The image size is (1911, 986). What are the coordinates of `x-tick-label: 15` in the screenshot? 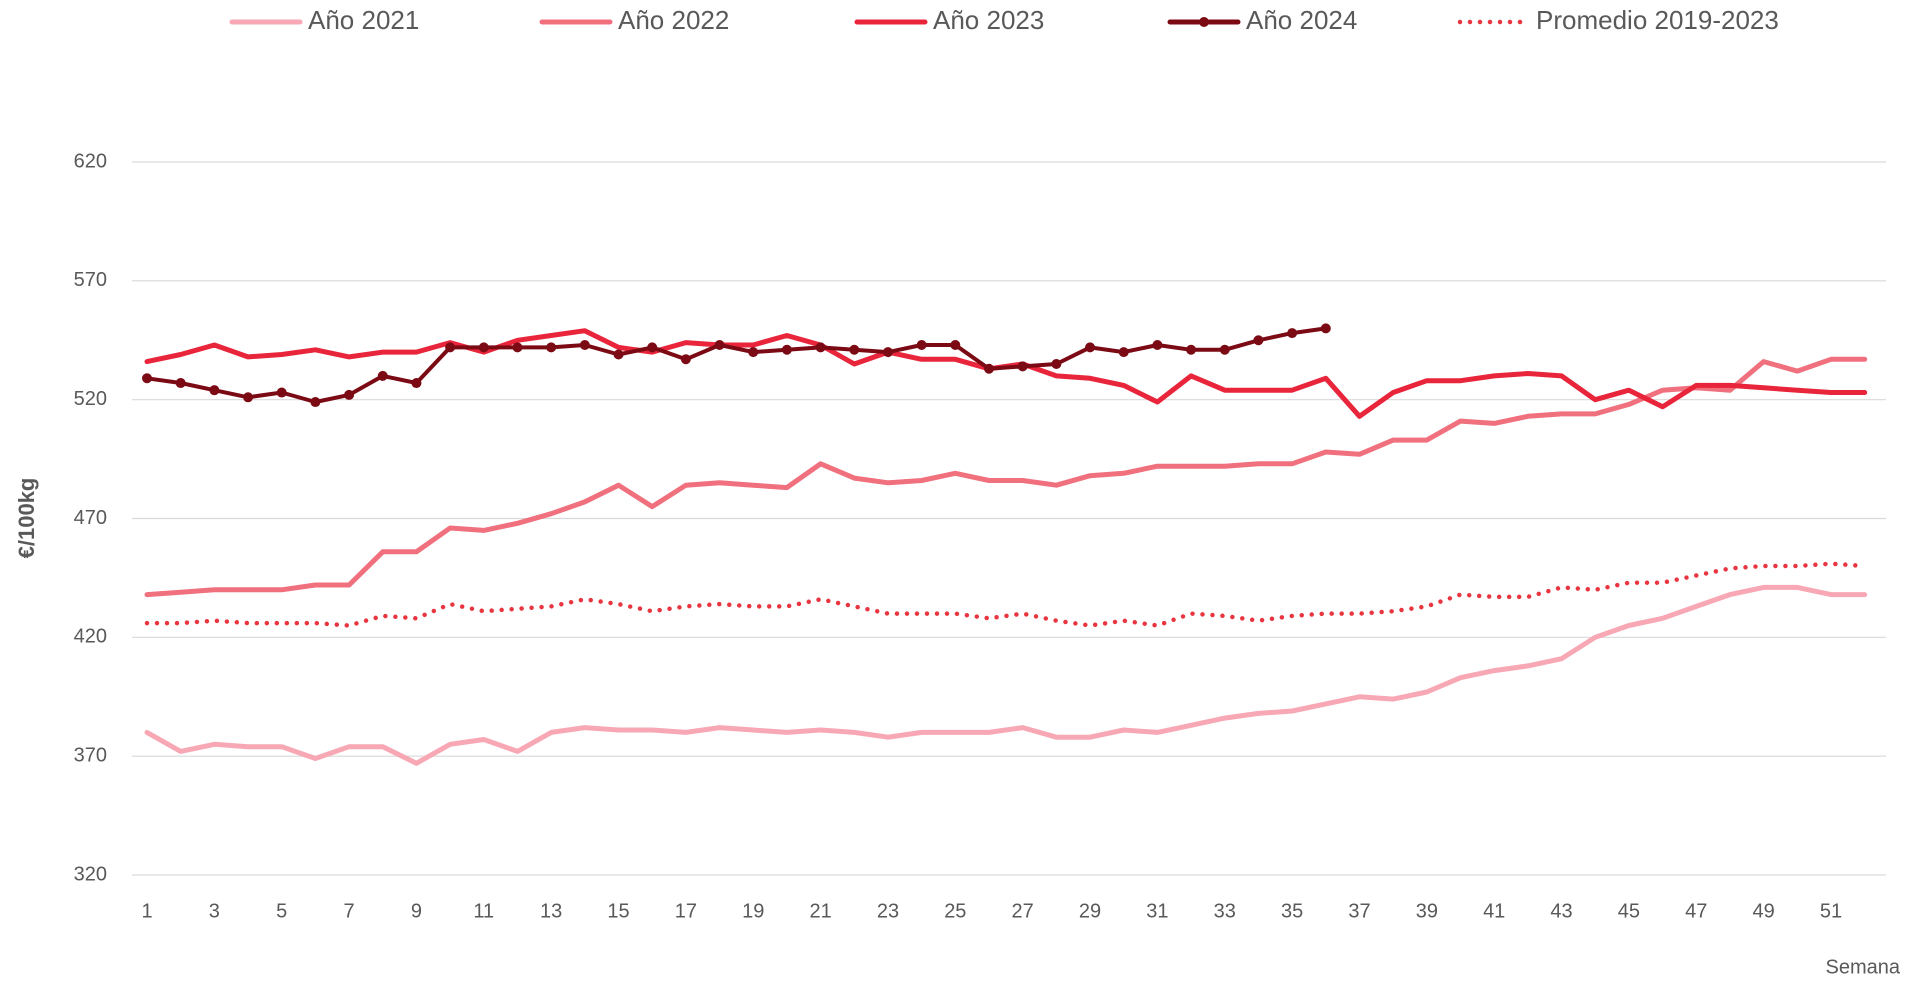 It's located at (618, 911).